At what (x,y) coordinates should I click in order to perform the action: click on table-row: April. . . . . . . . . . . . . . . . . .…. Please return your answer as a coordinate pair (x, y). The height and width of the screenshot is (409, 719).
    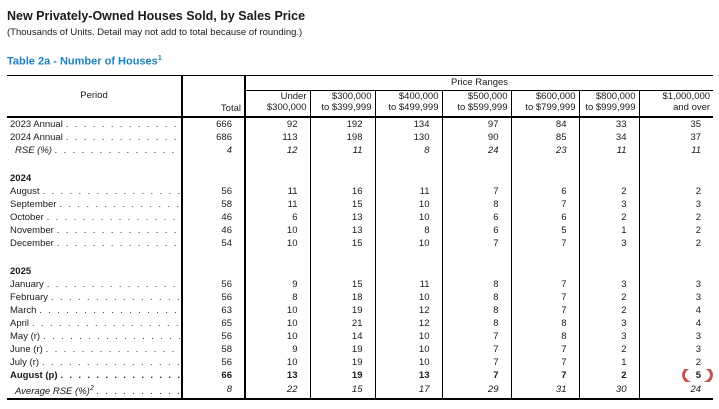
    Looking at the image, I should click on (360, 323).